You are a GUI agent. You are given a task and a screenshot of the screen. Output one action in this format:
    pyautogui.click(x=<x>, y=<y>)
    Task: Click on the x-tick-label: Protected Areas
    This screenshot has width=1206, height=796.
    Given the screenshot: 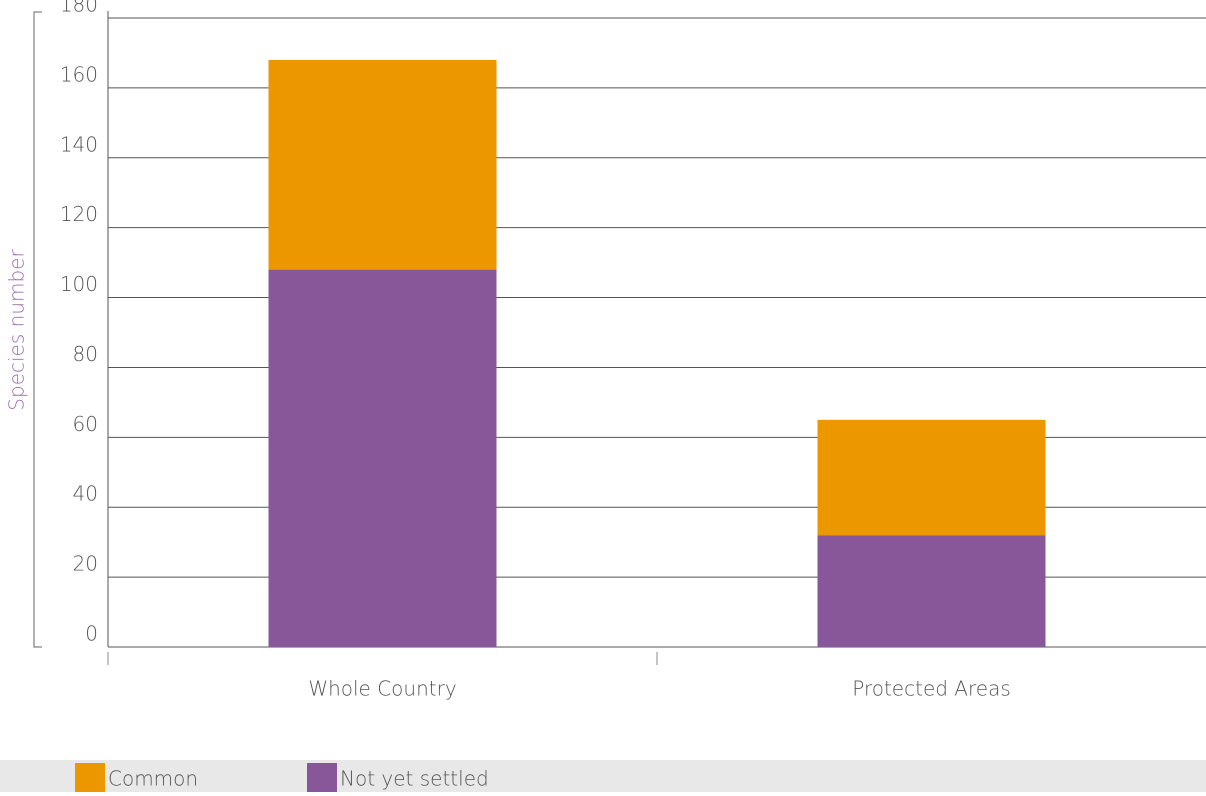 What is the action you would take?
    pyautogui.click(x=931, y=689)
    